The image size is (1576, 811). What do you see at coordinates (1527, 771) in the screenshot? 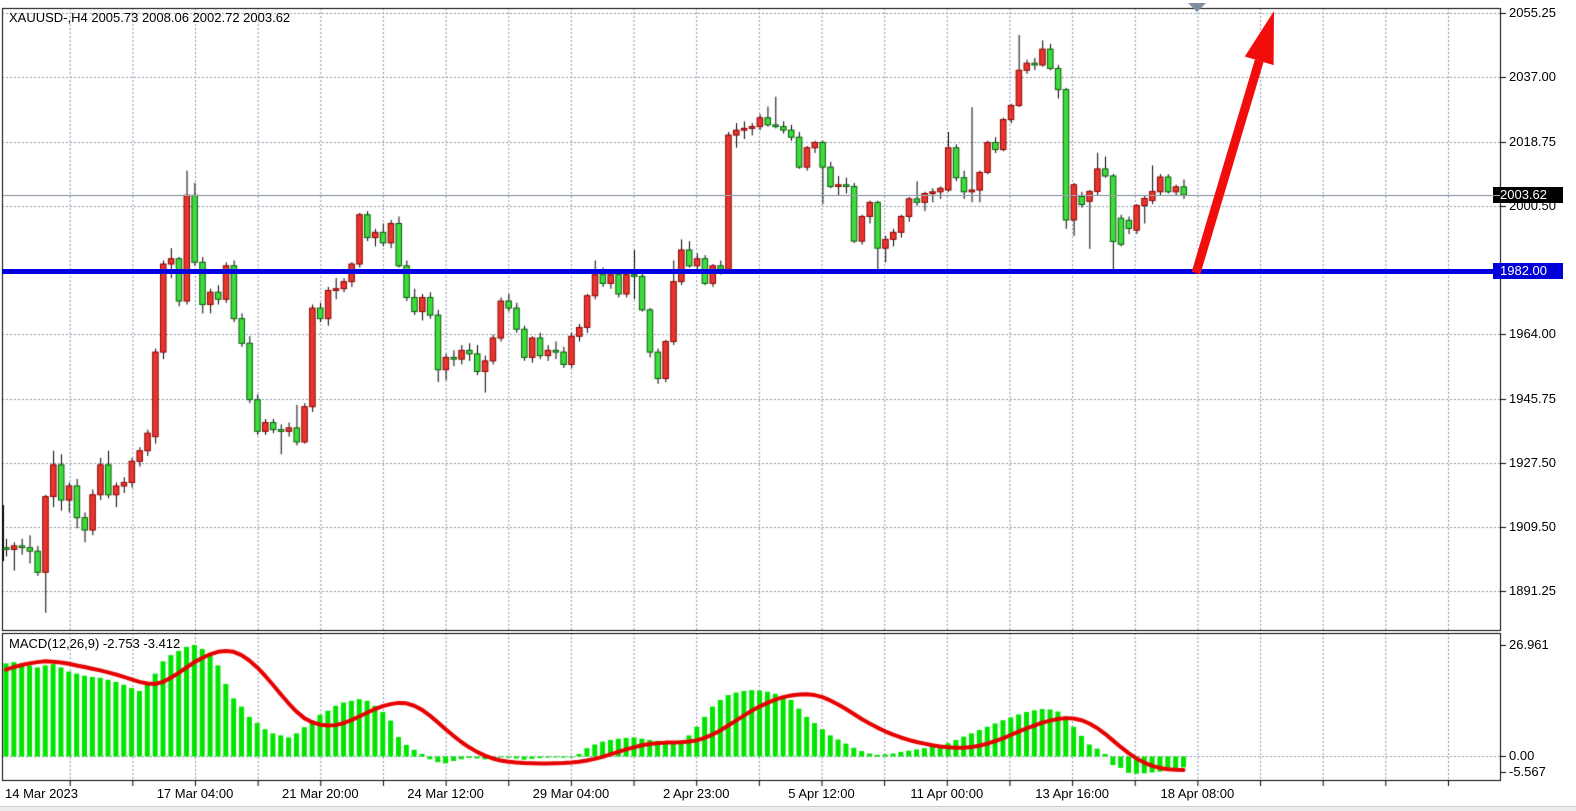
I see `macd-min-label: -5.567` at bounding box center [1527, 771].